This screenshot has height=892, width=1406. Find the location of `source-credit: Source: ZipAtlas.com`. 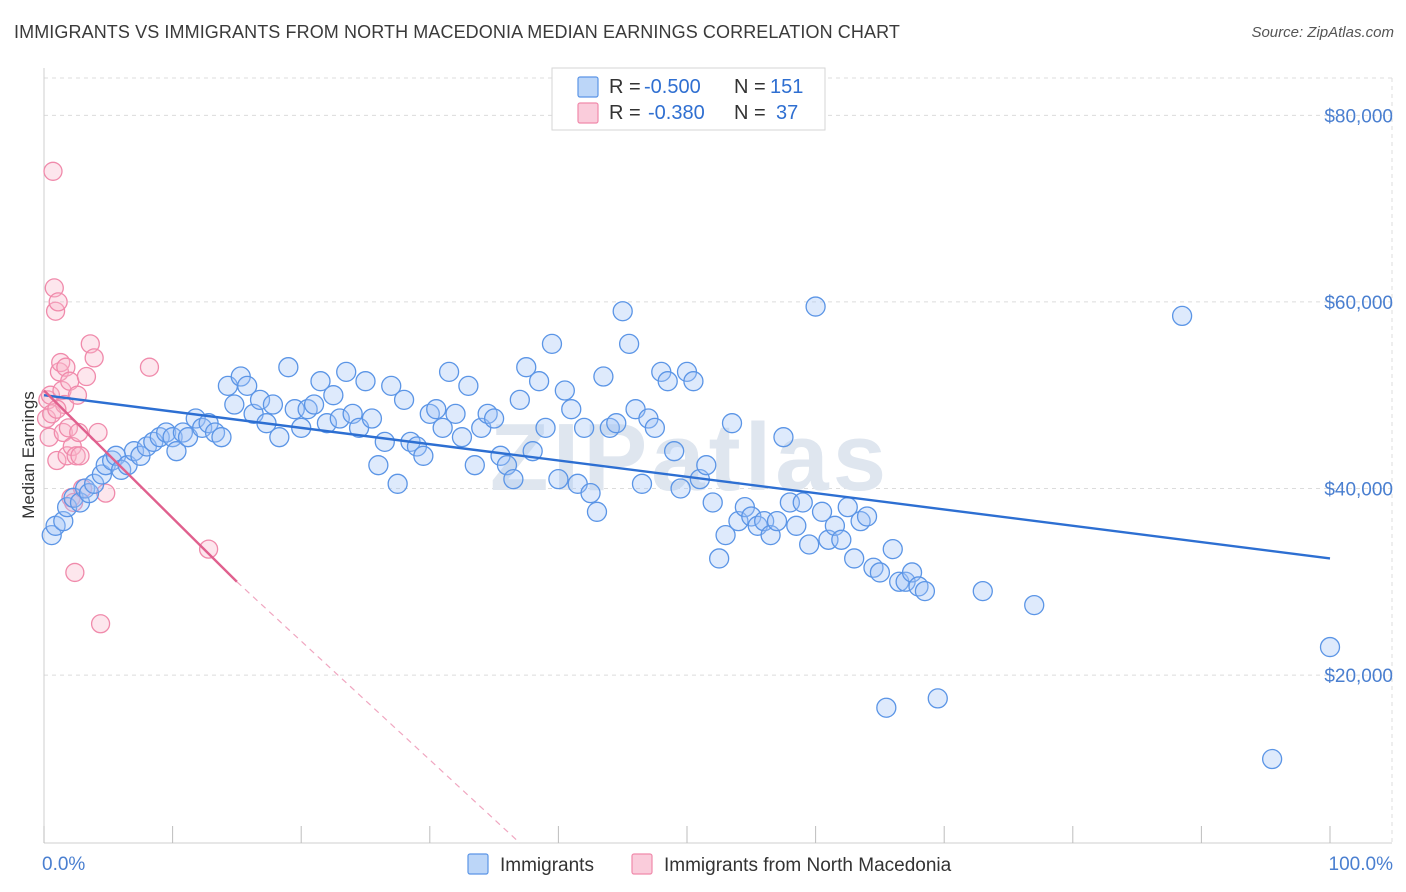

source-credit: Source: ZipAtlas.com is located at coordinates (1322, 32).